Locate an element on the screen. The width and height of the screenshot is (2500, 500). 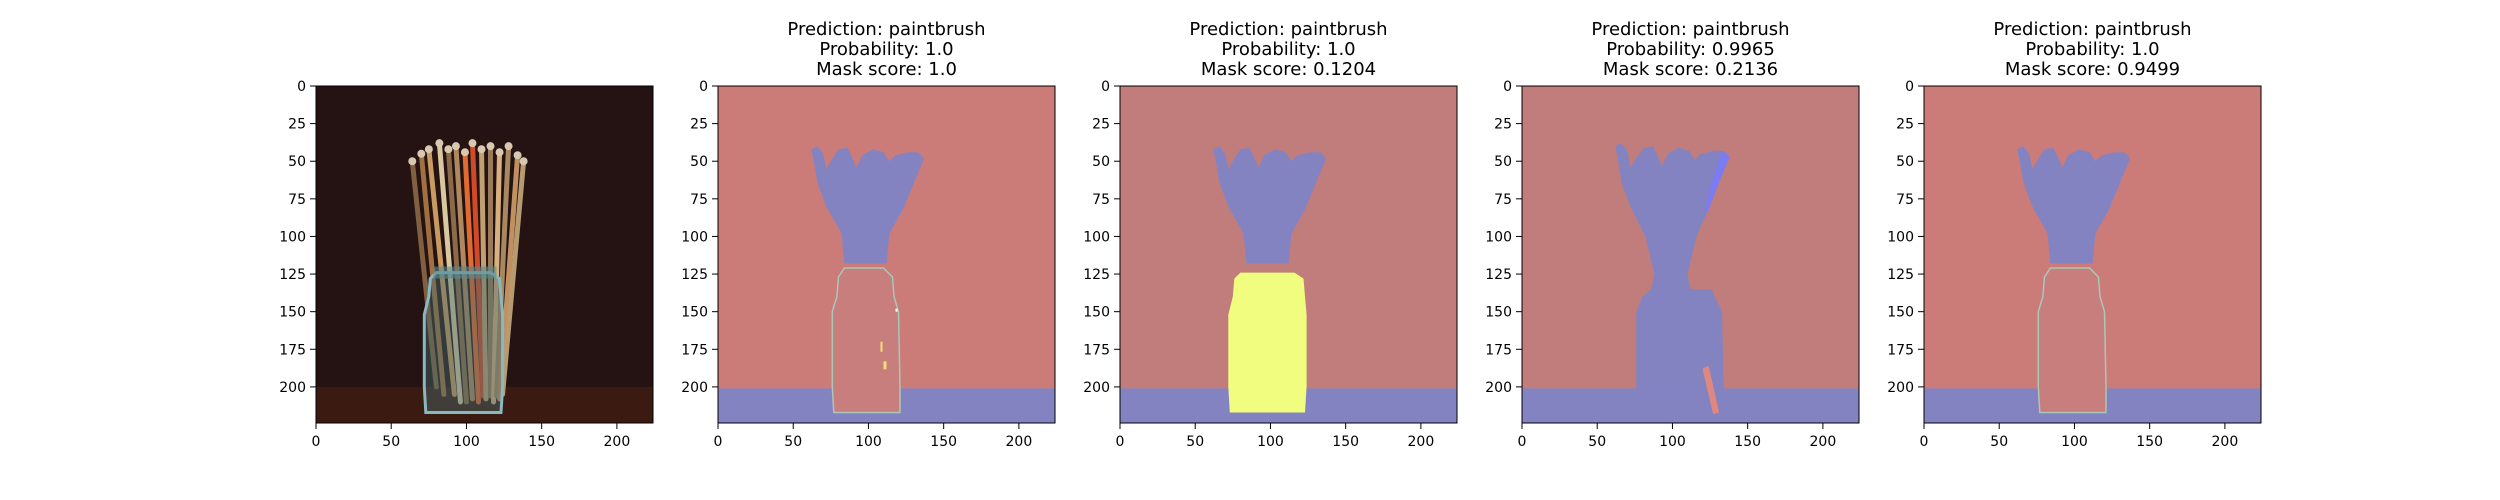
brush-highlight is located at coordinates (1717, 182).